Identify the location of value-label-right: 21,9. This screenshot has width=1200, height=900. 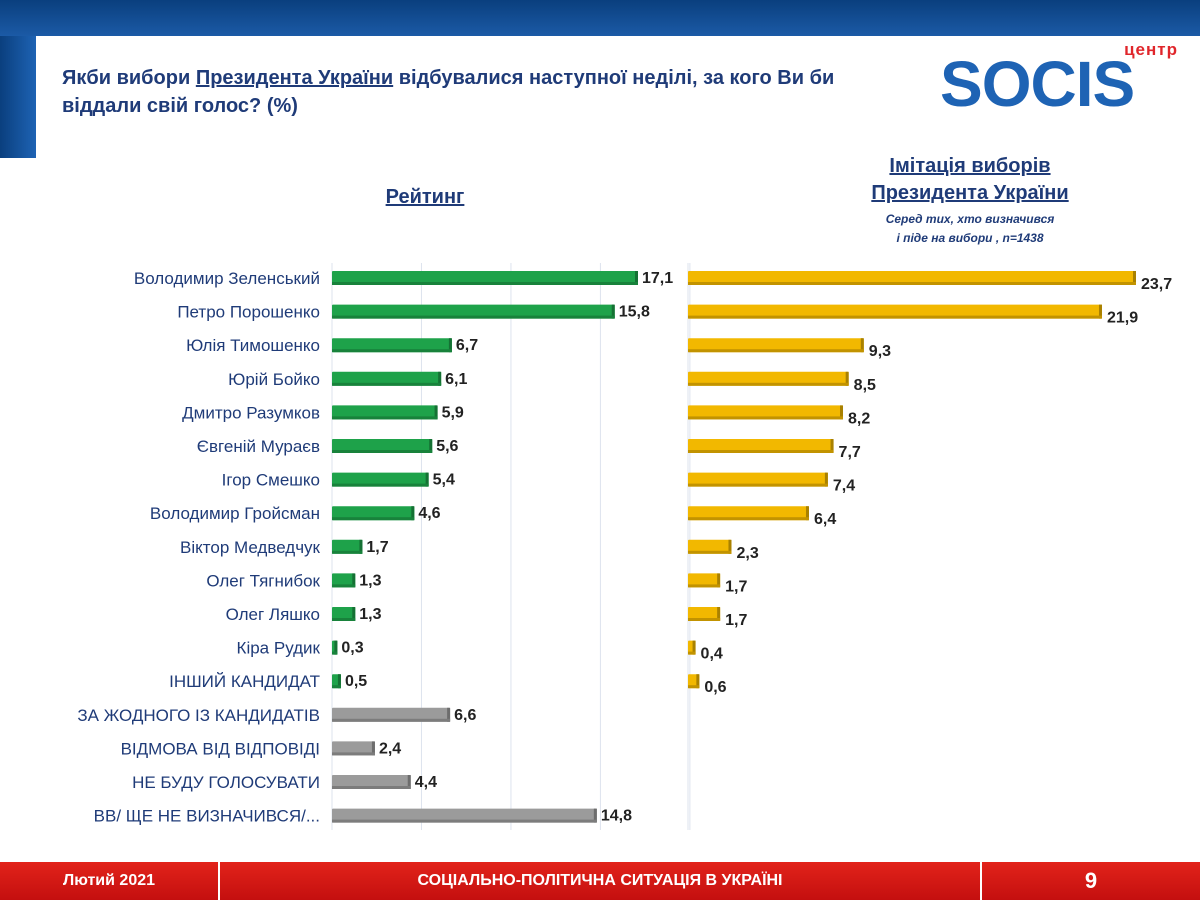
(1122, 318).